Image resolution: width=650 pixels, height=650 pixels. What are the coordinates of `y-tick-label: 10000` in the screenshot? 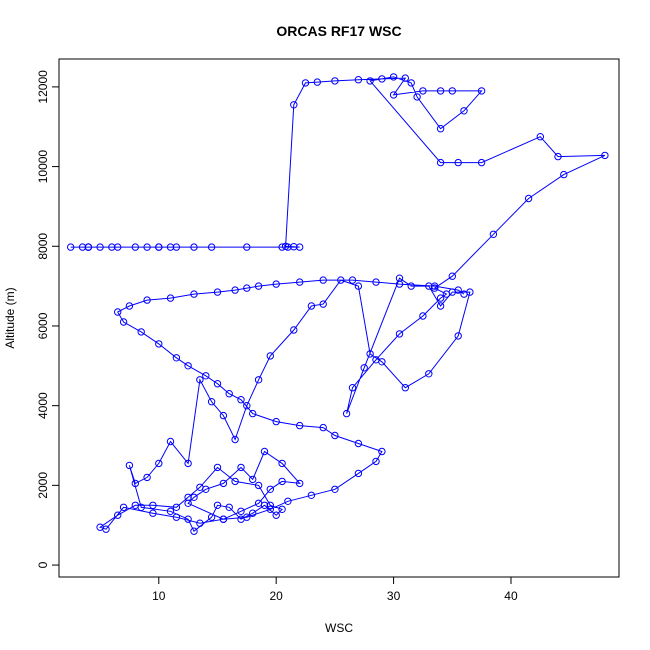 It's located at (43, 167).